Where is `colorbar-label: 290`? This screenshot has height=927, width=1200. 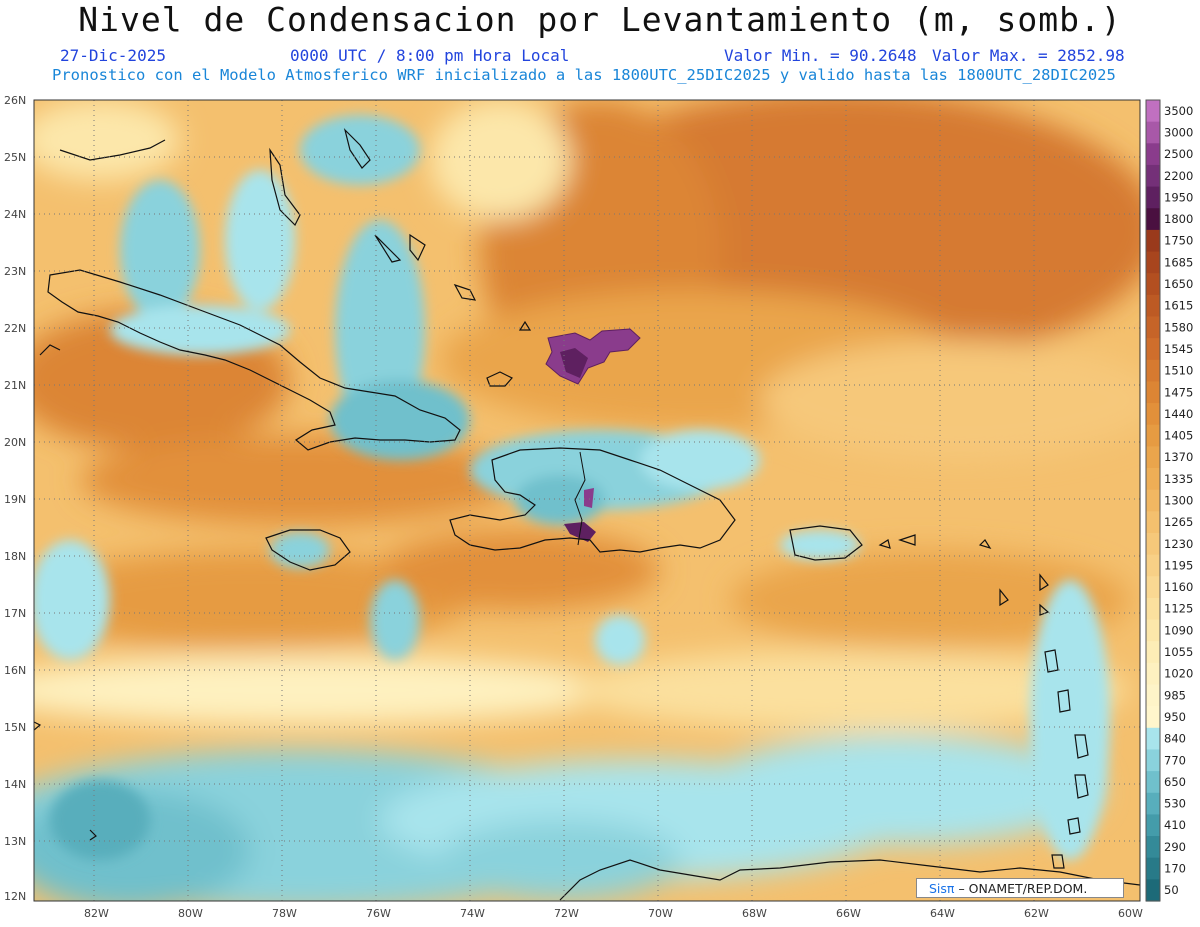
colorbar-label: 290 is located at coordinates (1175, 847).